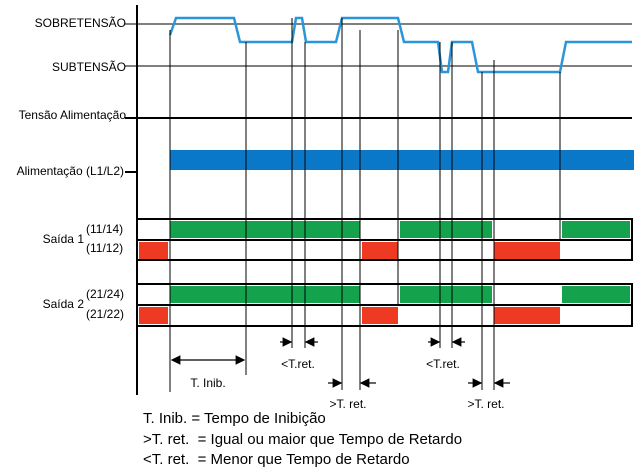 The height and width of the screenshot is (469, 640). What do you see at coordinates (105, 314) in the screenshot?
I see `label: (21/22)` at bounding box center [105, 314].